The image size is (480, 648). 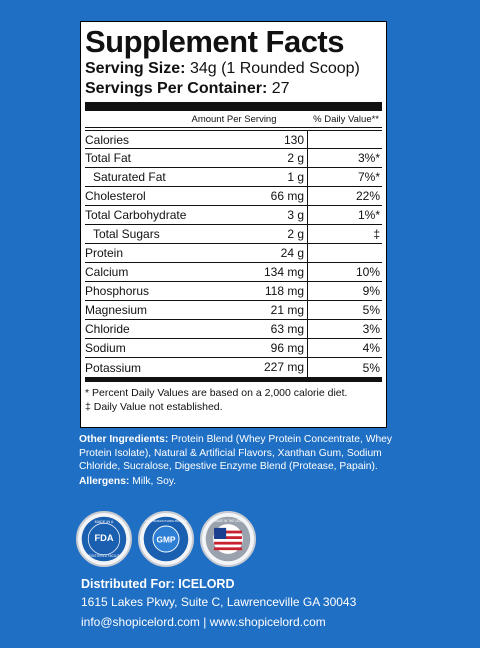 What do you see at coordinates (280, 88) in the screenshot?
I see `servings-value: 27` at bounding box center [280, 88].